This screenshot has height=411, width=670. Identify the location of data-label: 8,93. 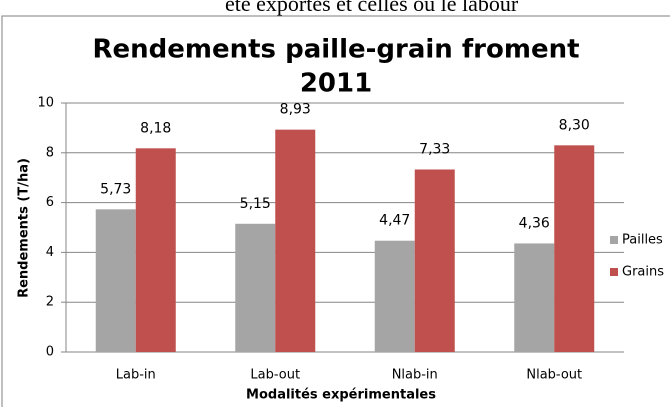
(295, 110).